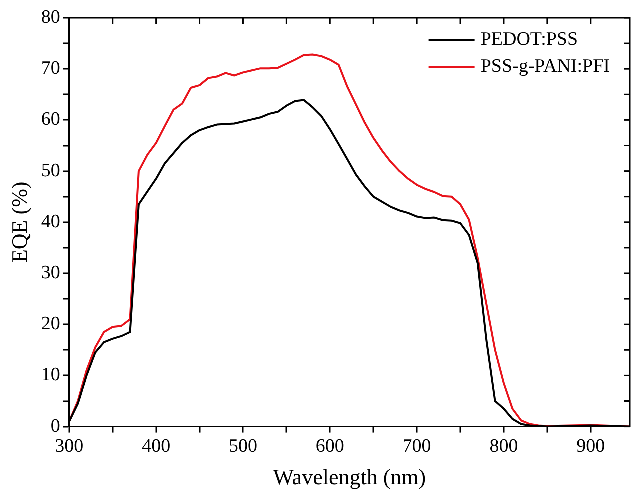  I want to click on x-axis-title: Wavelength (nm), so click(349, 477).